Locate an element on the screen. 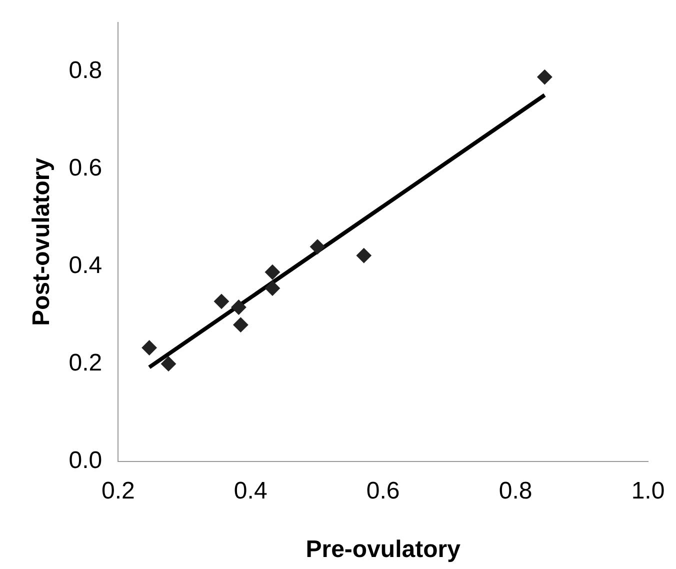 The height and width of the screenshot is (569, 676). x-axis-title: Pre-ovulatory is located at coordinates (384, 550).